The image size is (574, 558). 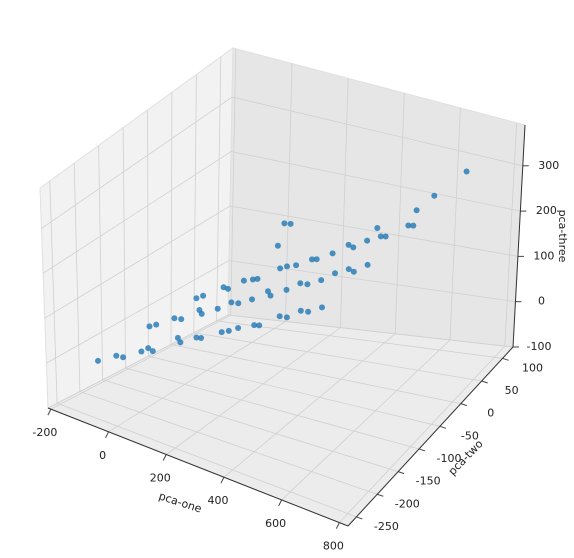 What do you see at coordinates (102, 455) in the screenshot?
I see `x-tick-label: 0` at bounding box center [102, 455].